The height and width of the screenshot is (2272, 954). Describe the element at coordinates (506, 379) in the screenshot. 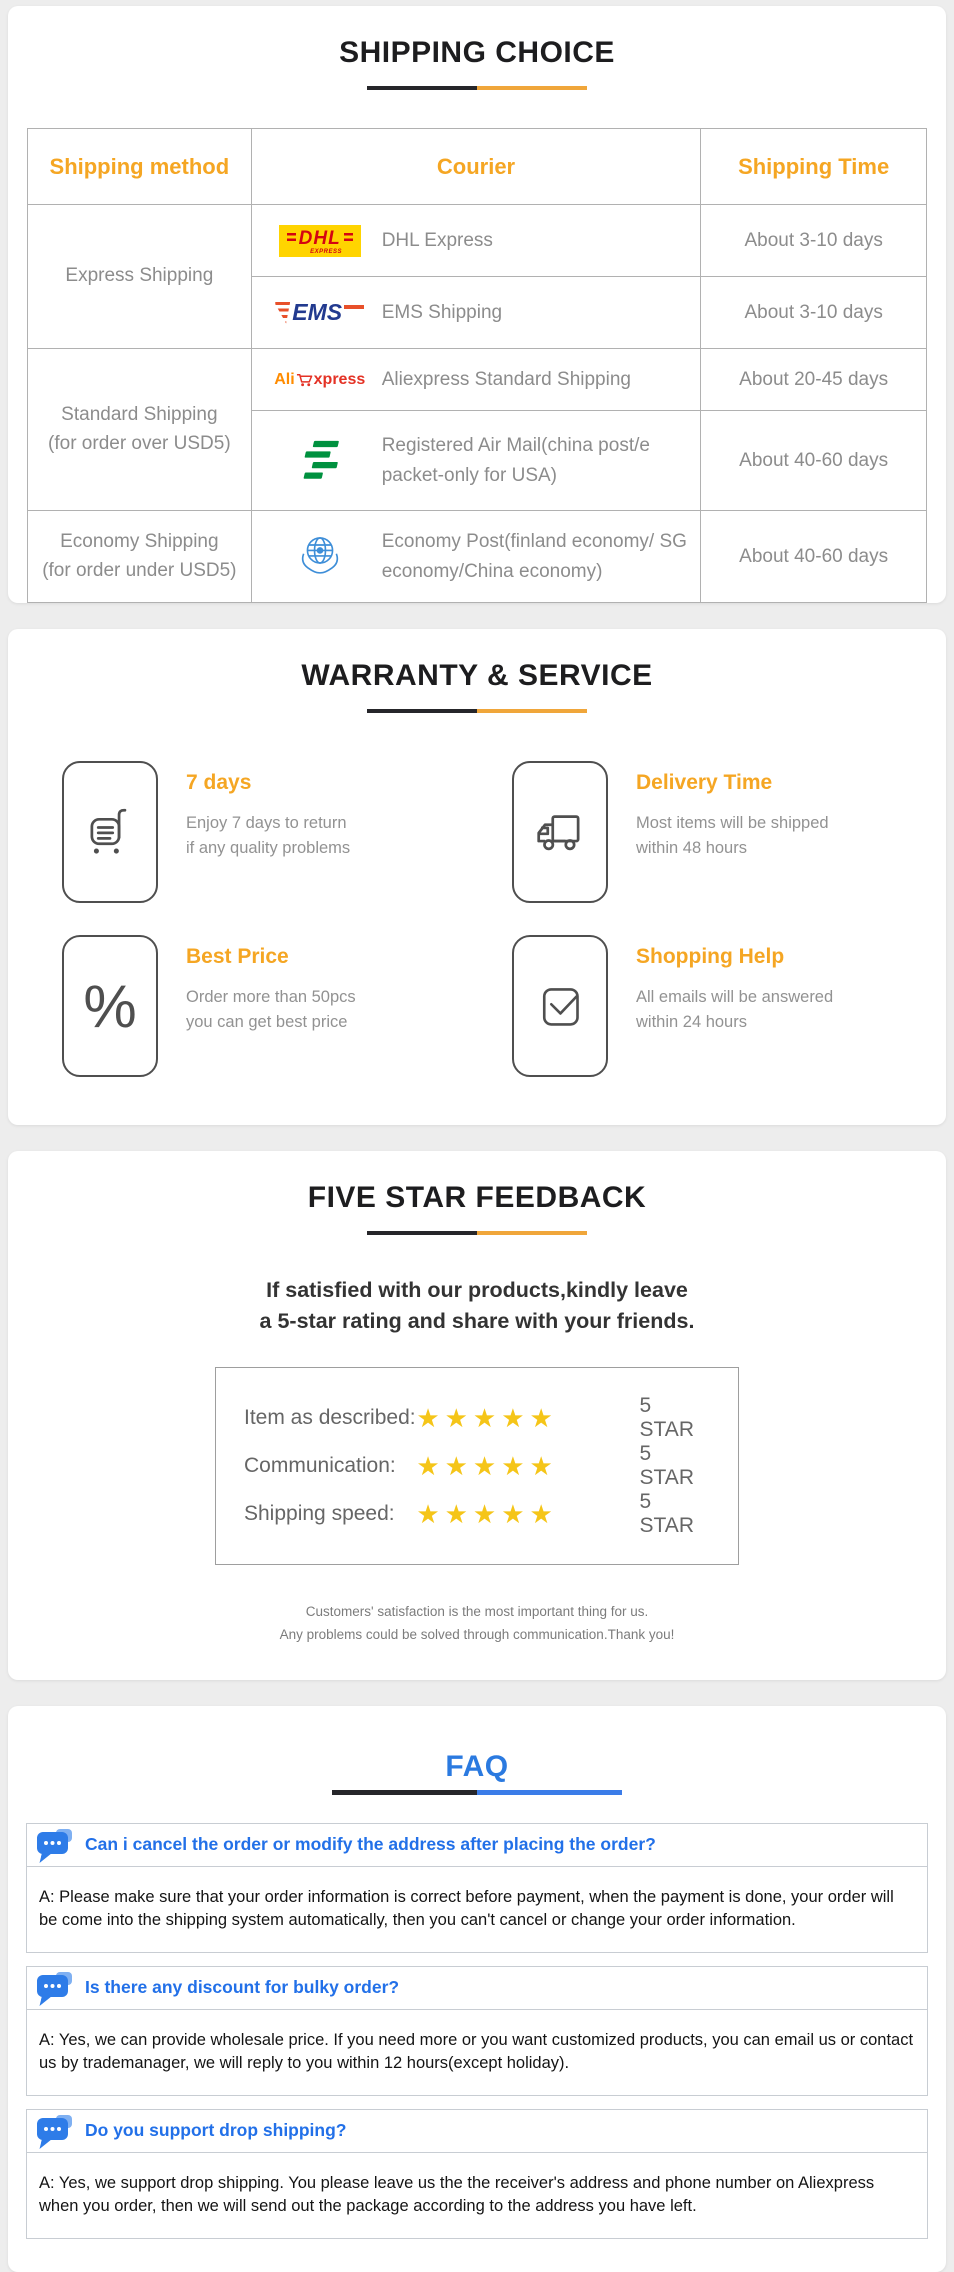

I see `courier-name: Aliexpress Standard Shipping` at that location.